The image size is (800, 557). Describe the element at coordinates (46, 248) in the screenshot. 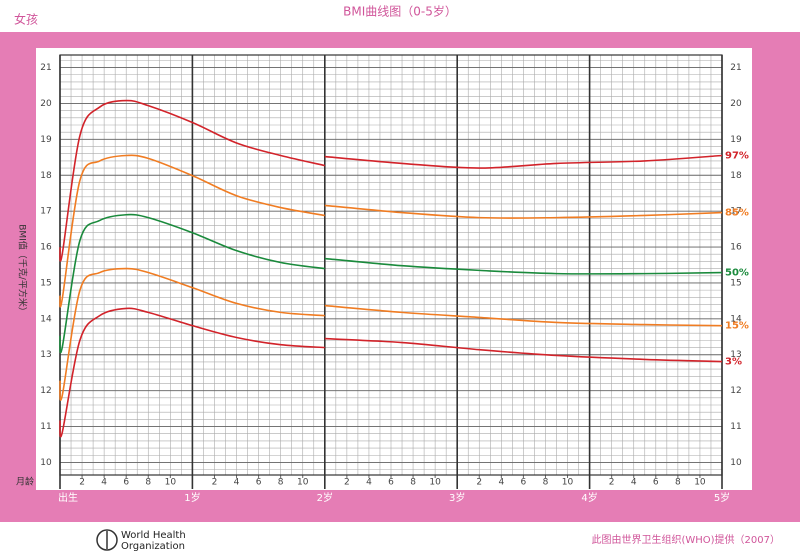

I see `y-tick-label: 16` at that location.